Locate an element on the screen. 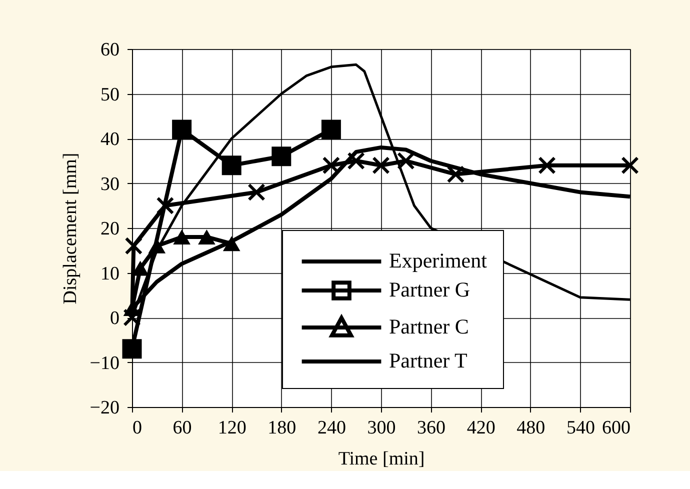  x-tick-label: 120 is located at coordinates (232, 428).